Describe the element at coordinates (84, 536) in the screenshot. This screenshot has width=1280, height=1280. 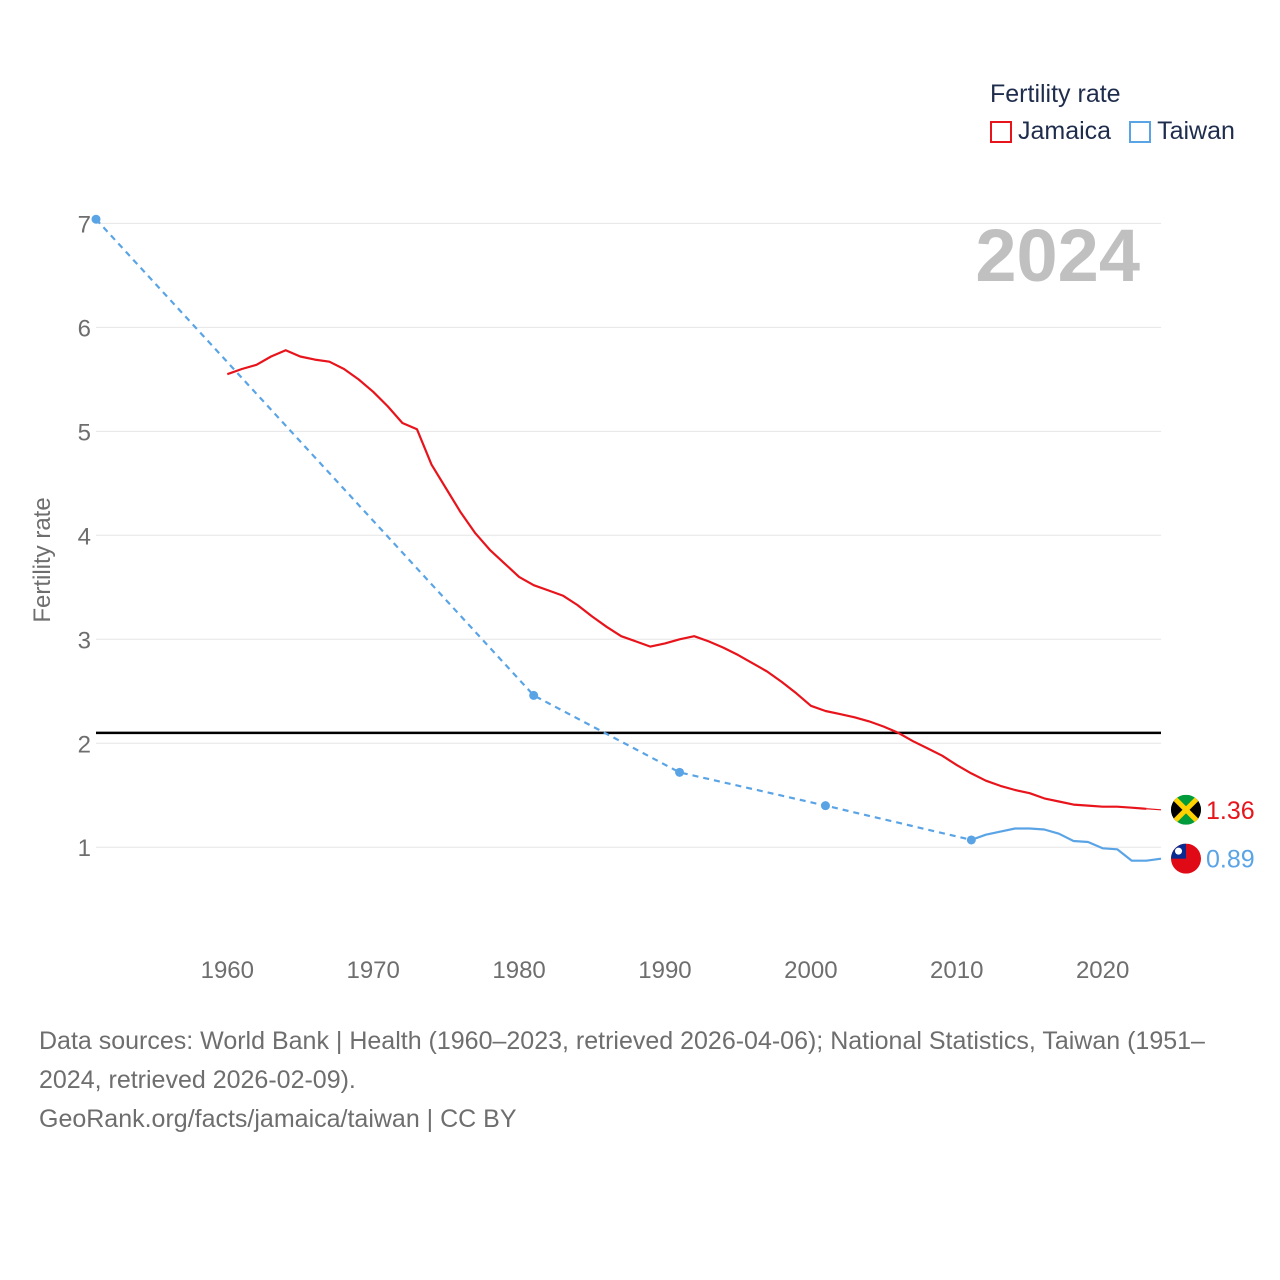
I see `y-tick-label: 4` at that location.